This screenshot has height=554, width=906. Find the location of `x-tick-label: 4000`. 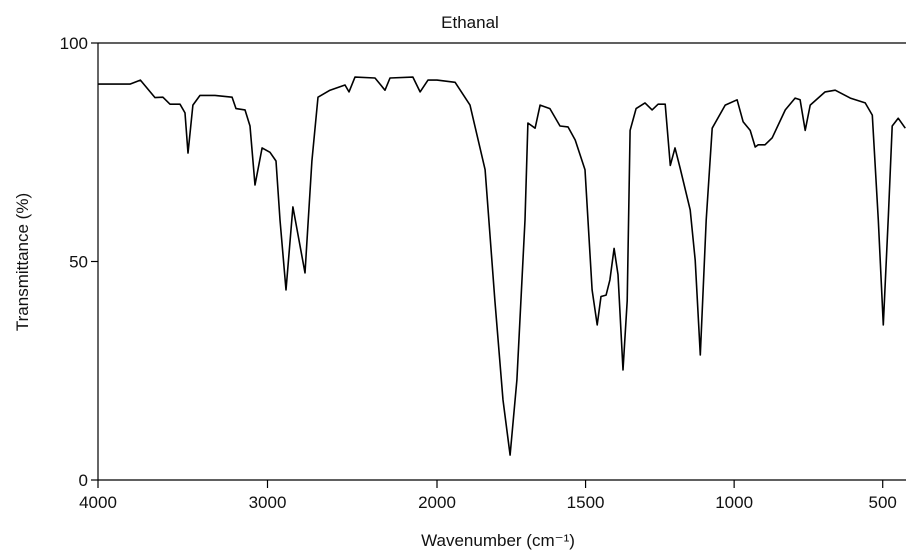

x-tick-label: 4000 is located at coordinates (98, 502).